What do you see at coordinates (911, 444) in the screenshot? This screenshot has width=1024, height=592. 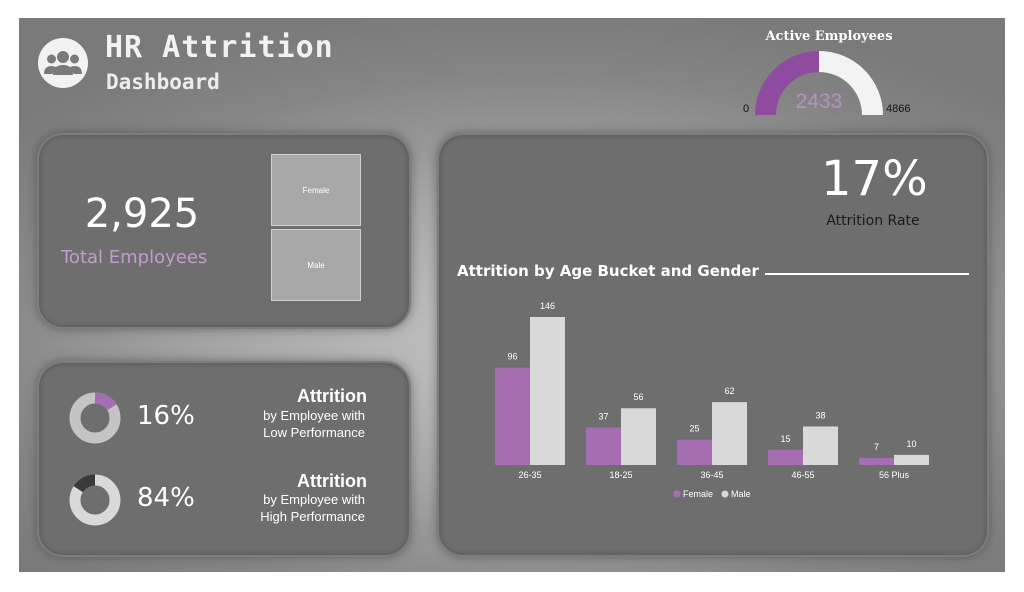 I see `data-label: 10` at bounding box center [911, 444].